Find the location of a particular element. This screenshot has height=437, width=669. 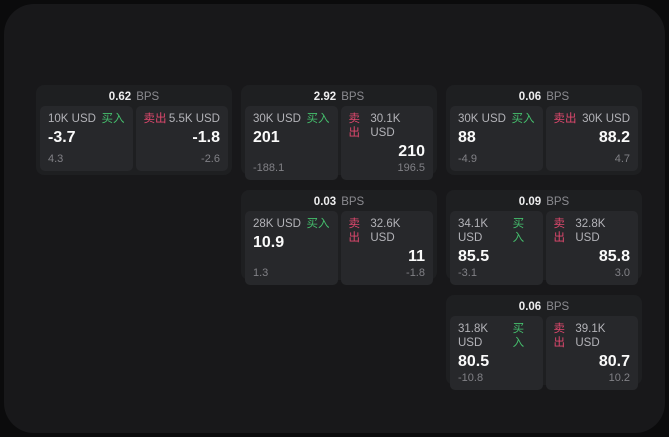

sell-price: 88.2 is located at coordinates (614, 137).